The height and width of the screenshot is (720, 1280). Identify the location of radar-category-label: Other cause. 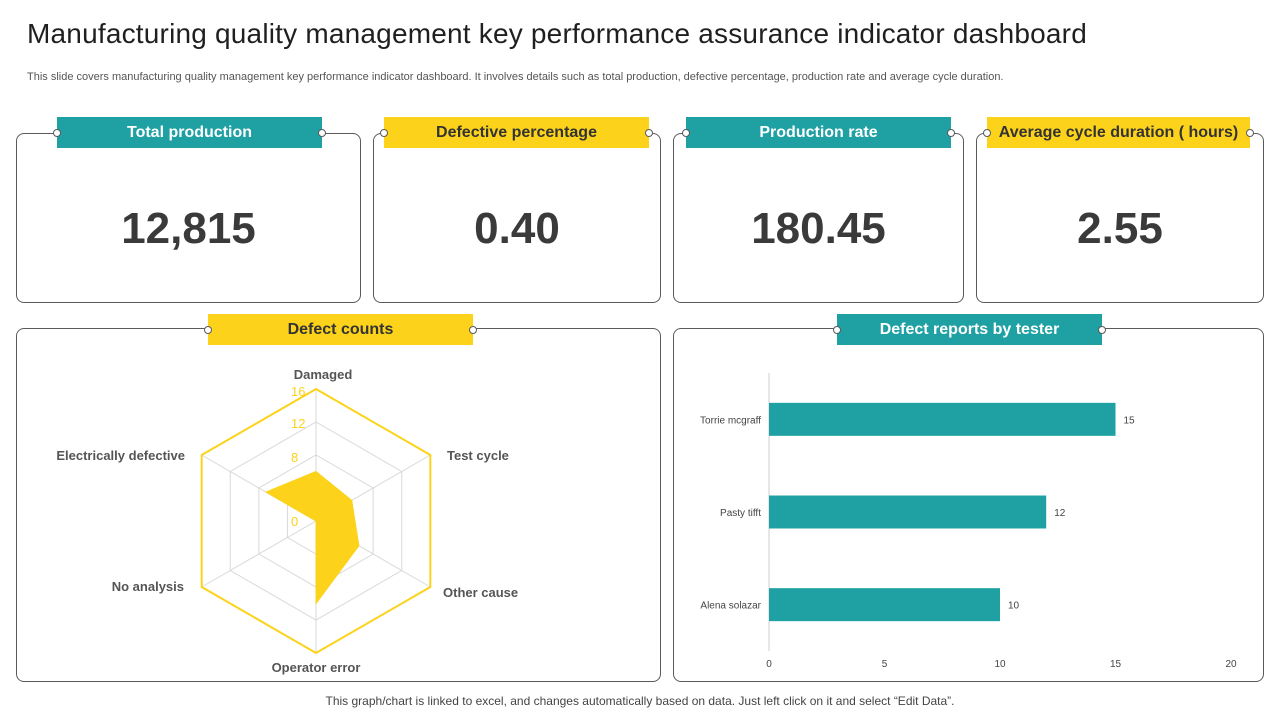
(480, 592).